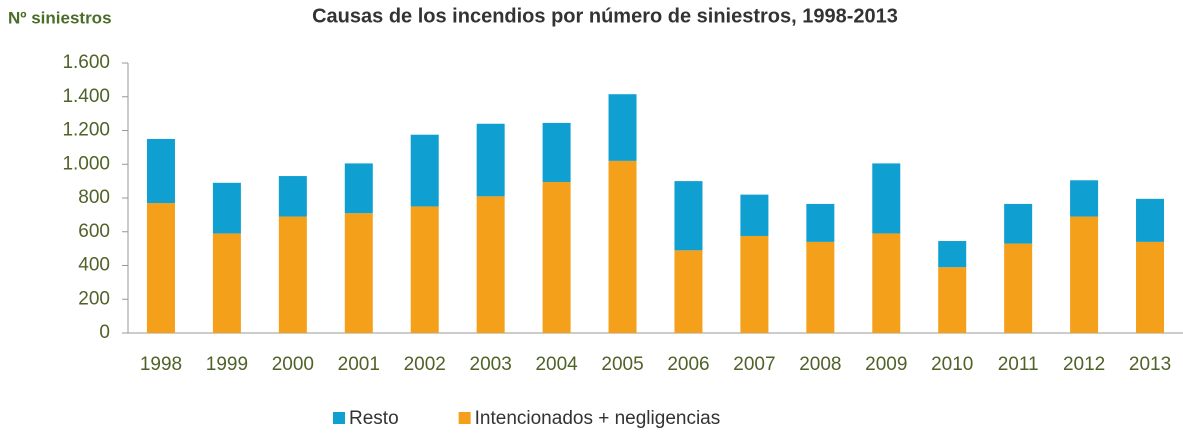 Image resolution: width=1183 pixels, height=434 pixels. Describe the element at coordinates (94, 298) in the screenshot. I see `y-tick-label: 200` at that location.